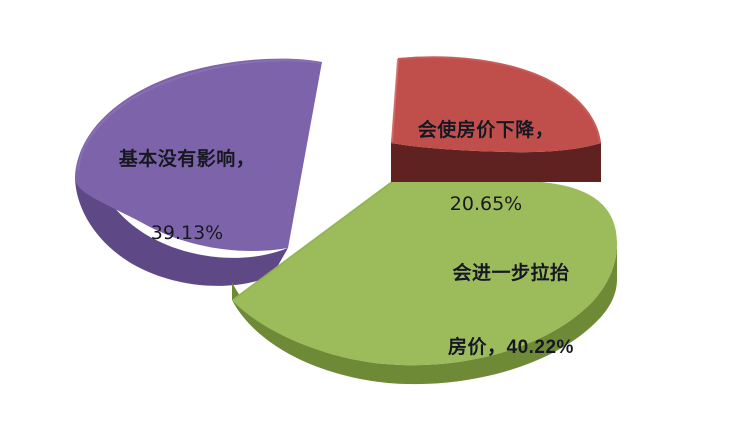  Describe the element at coordinates (315, 239) in the screenshot. I see `pie-slice-green-edge-highlight` at that location.